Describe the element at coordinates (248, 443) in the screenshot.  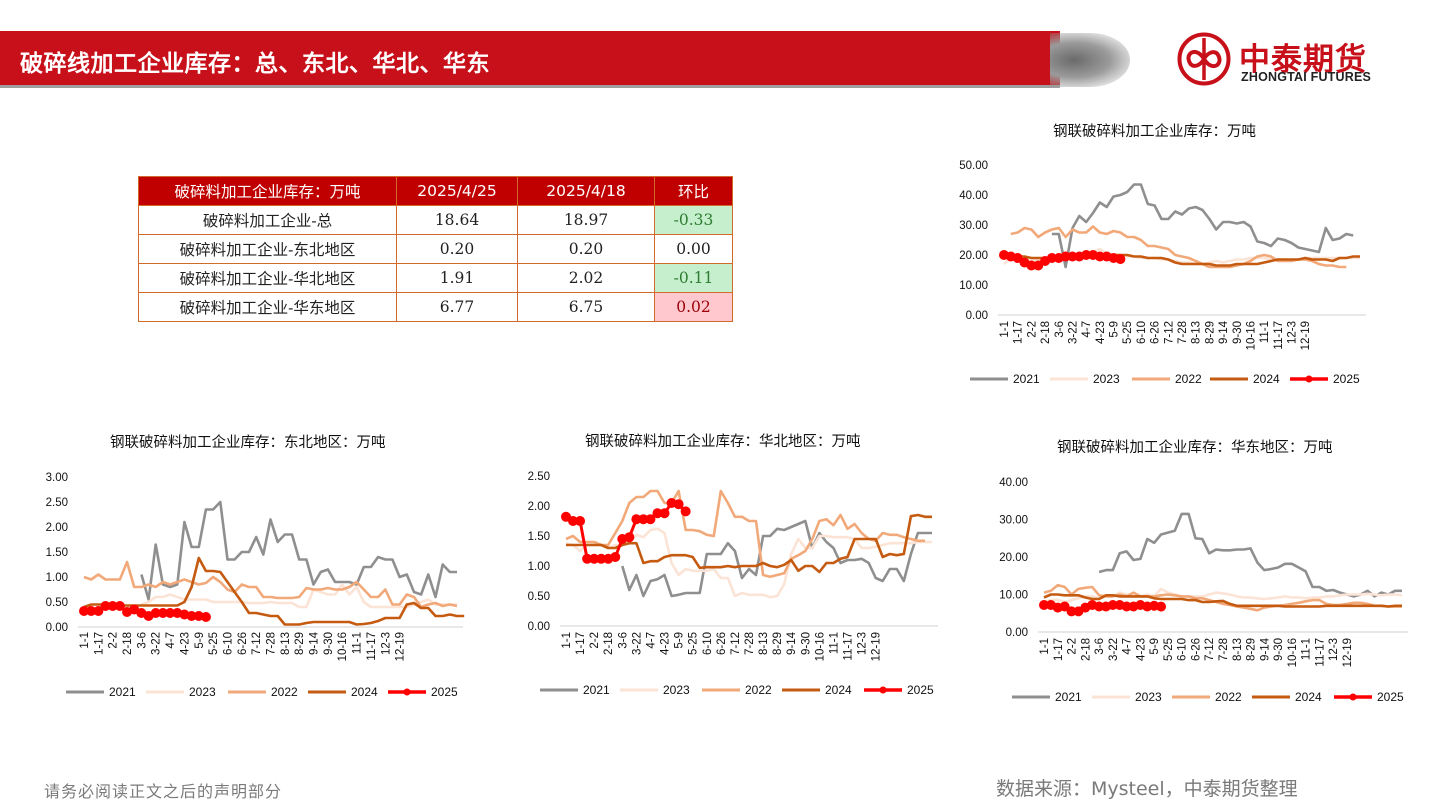
I see `chart-title: 钢联破碎料加工企业库存：东北地区：万吨` at that location.